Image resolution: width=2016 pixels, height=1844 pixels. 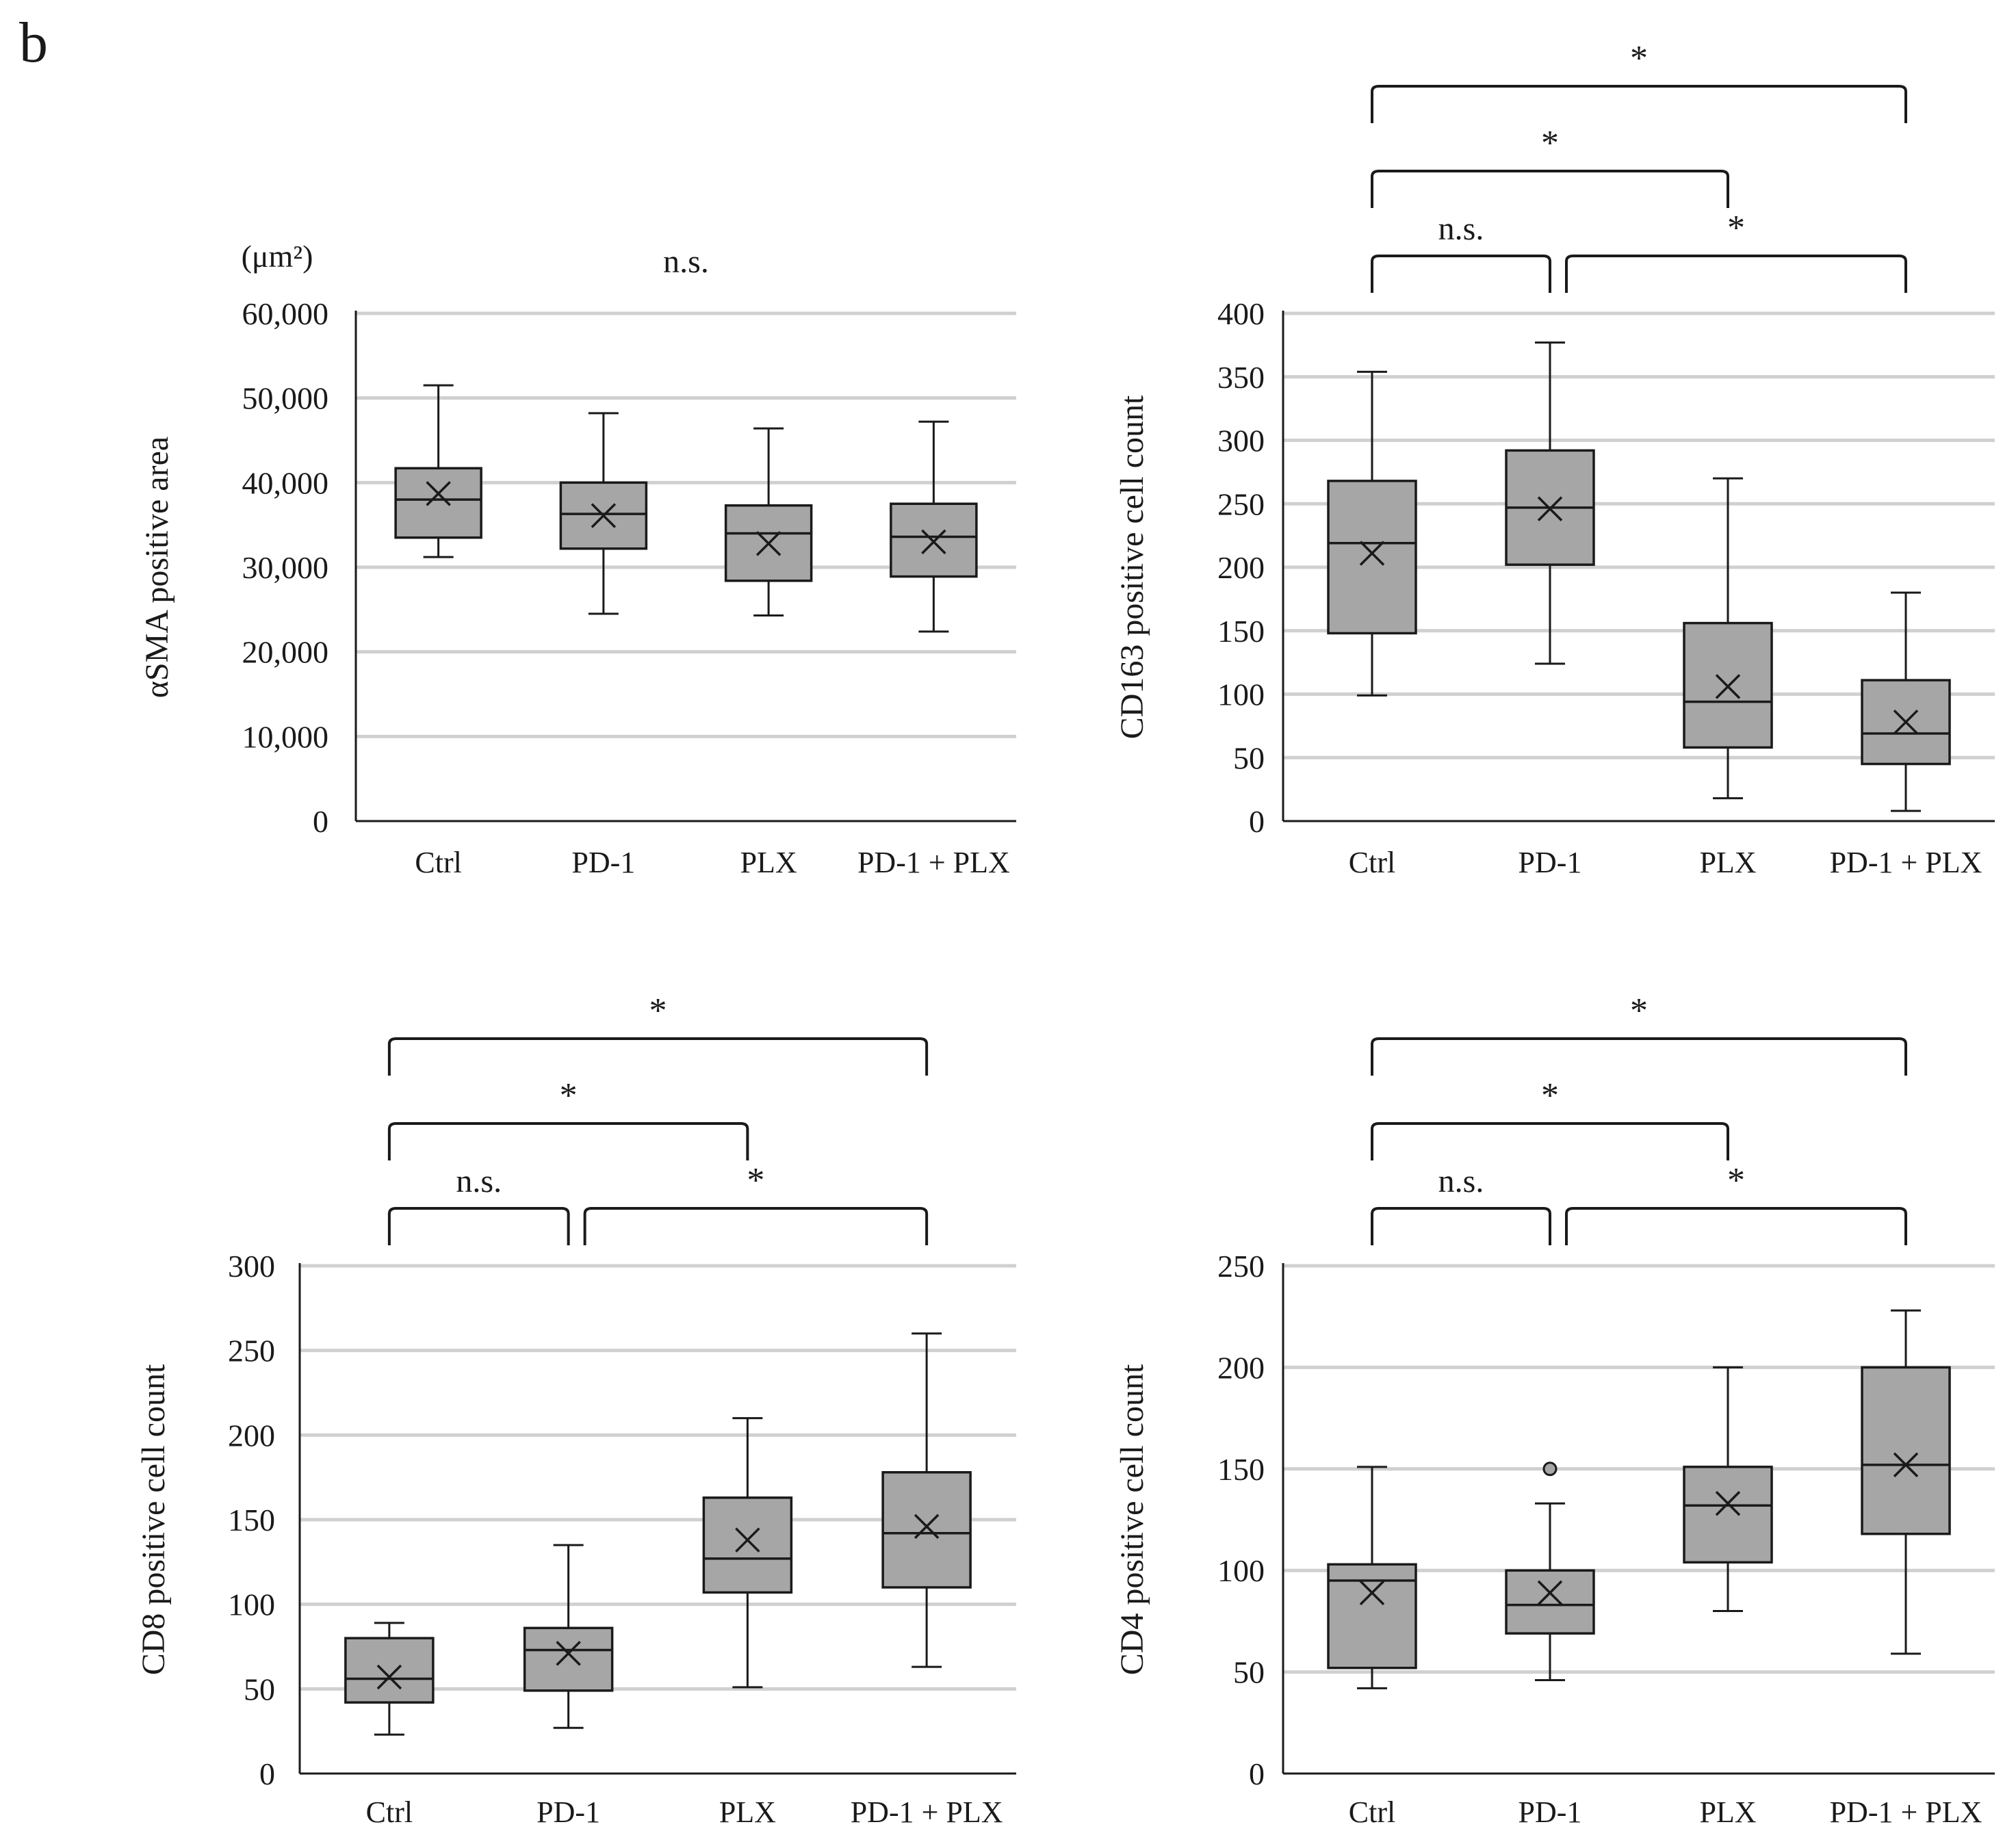 I want to click on y-unit-label: (μm²), so click(x=277, y=256).